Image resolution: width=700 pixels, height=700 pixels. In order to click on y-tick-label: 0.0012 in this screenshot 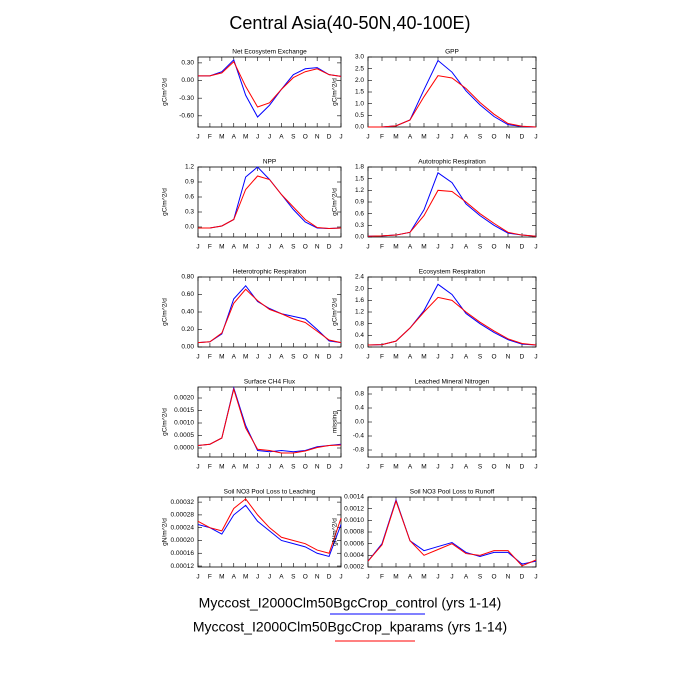, I will do `click(354, 508)`.